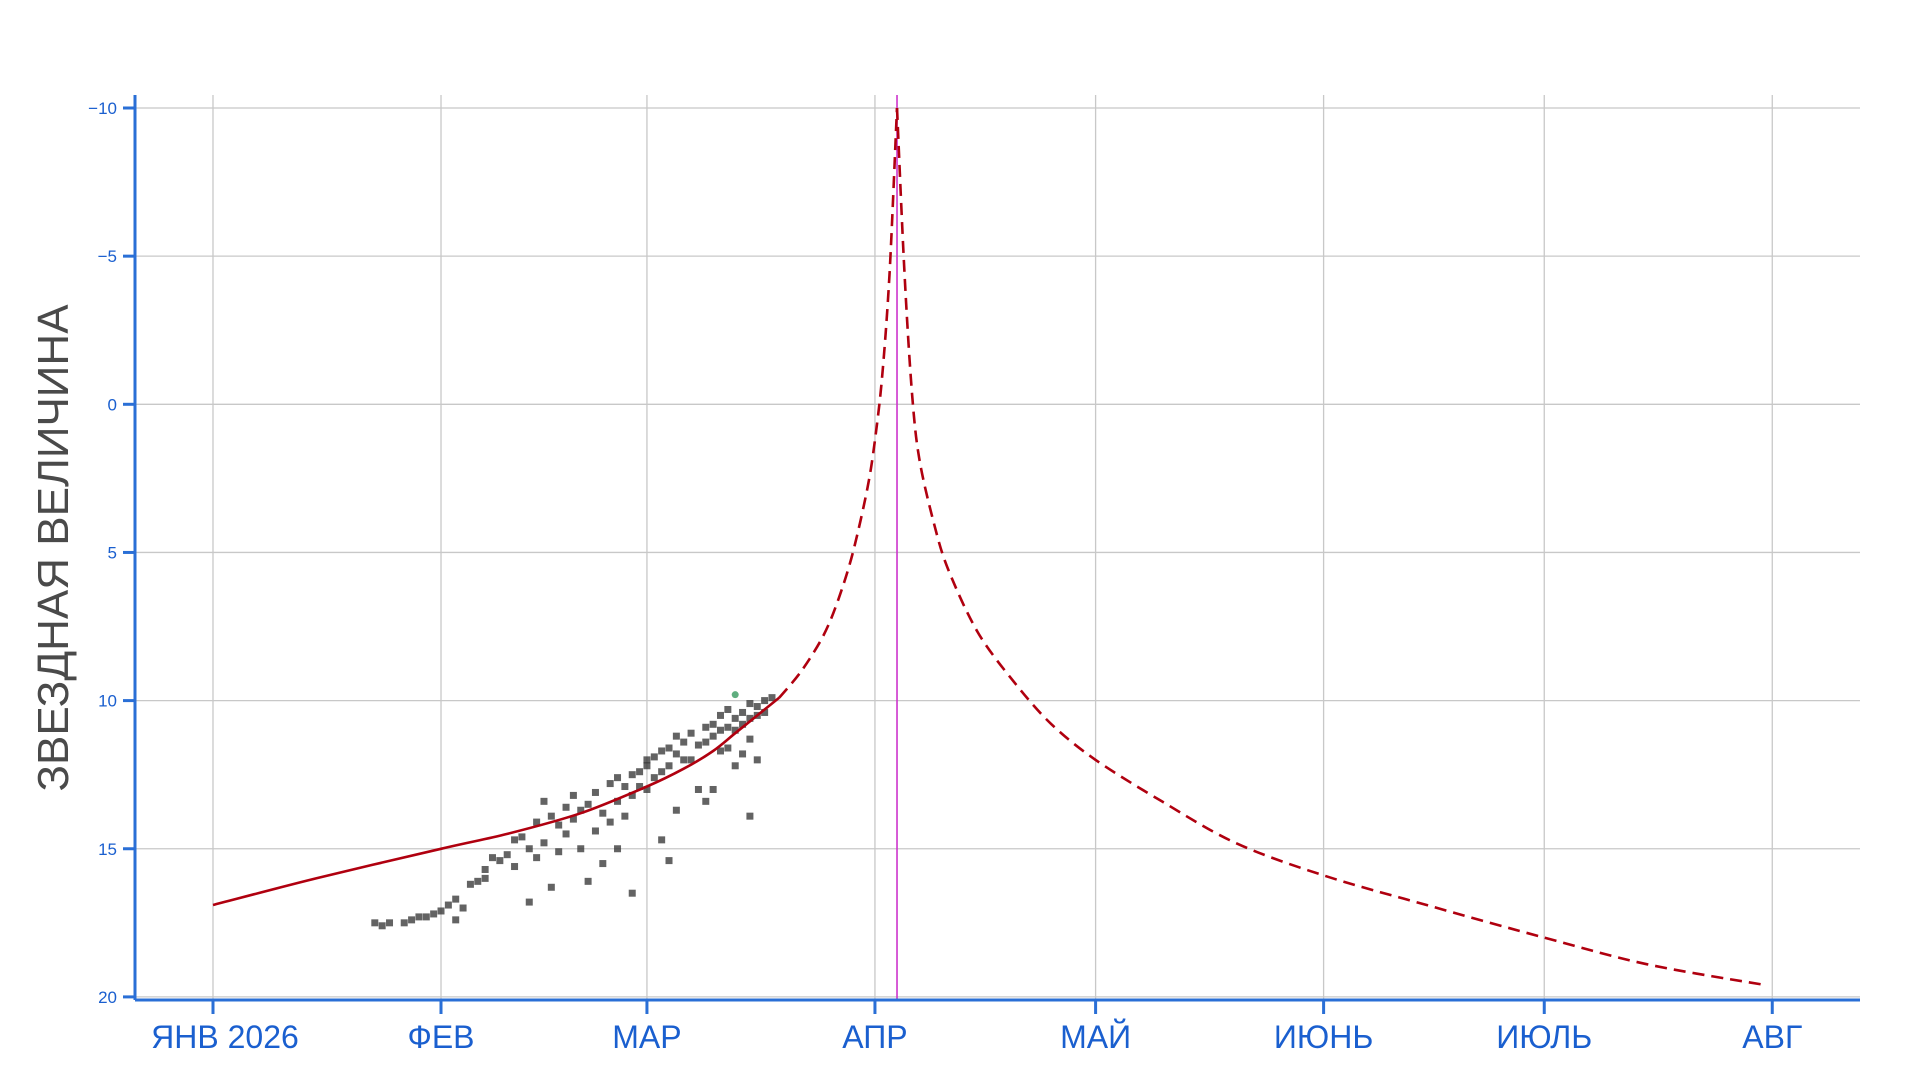 The width and height of the screenshot is (1920, 1085). What do you see at coordinates (1772, 1037) in the screenshot?
I see `x-tick-label: АВГ` at bounding box center [1772, 1037].